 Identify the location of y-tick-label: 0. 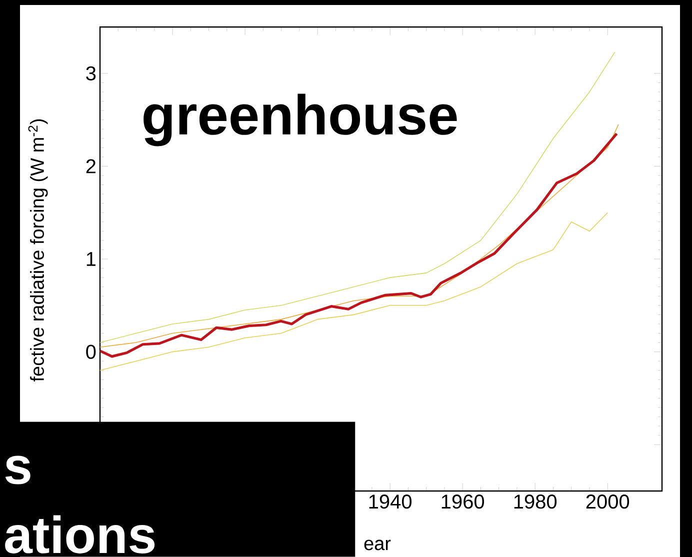
(91, 351).